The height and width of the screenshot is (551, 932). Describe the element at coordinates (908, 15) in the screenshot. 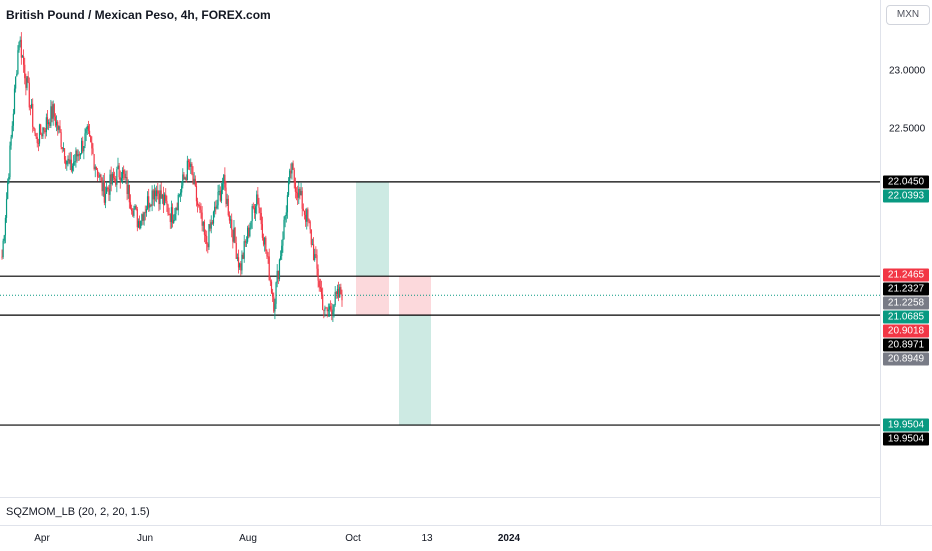

I see `currency-button: MXN` at that location.